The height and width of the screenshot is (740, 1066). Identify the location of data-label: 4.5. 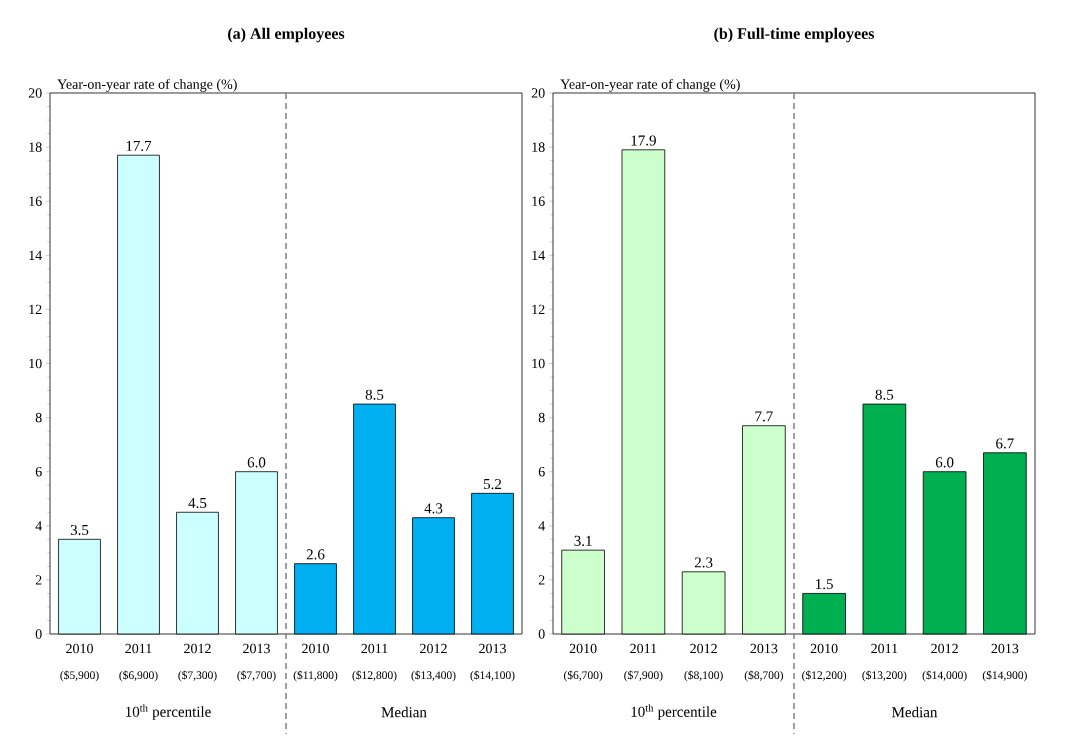
(197, 503).